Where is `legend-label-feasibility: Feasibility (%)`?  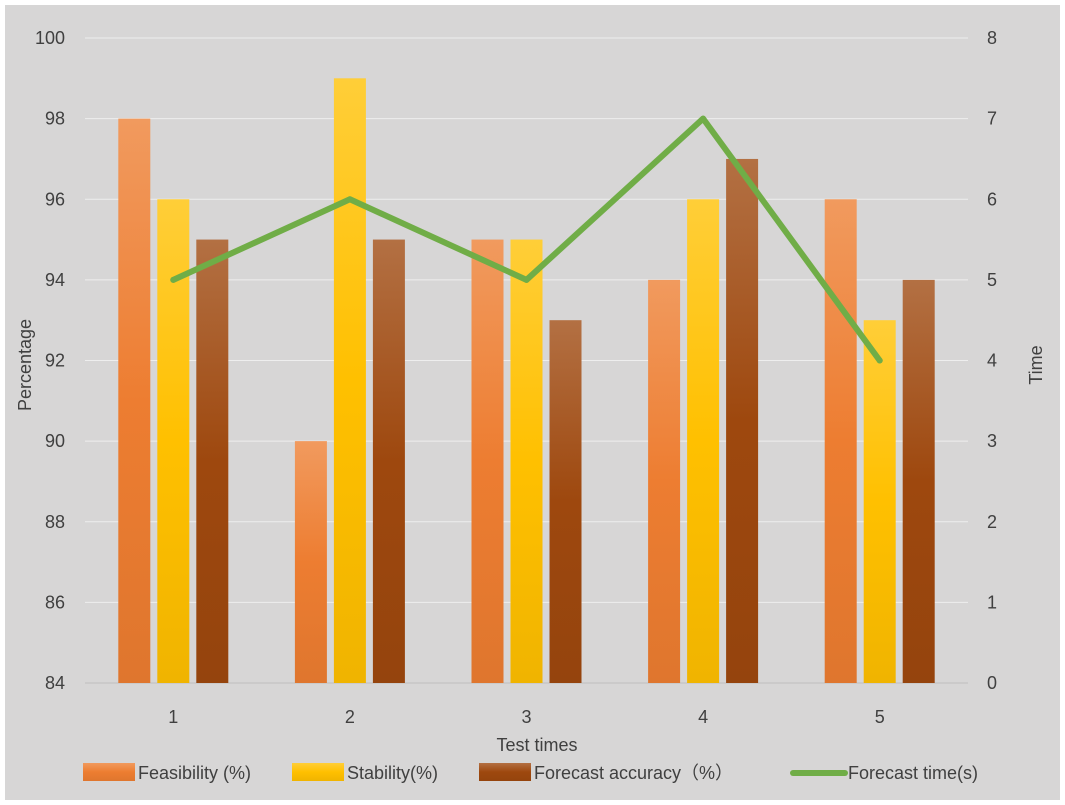
legend-label-feasibility: Feasibility (%) is located at coordinates (194, 773).